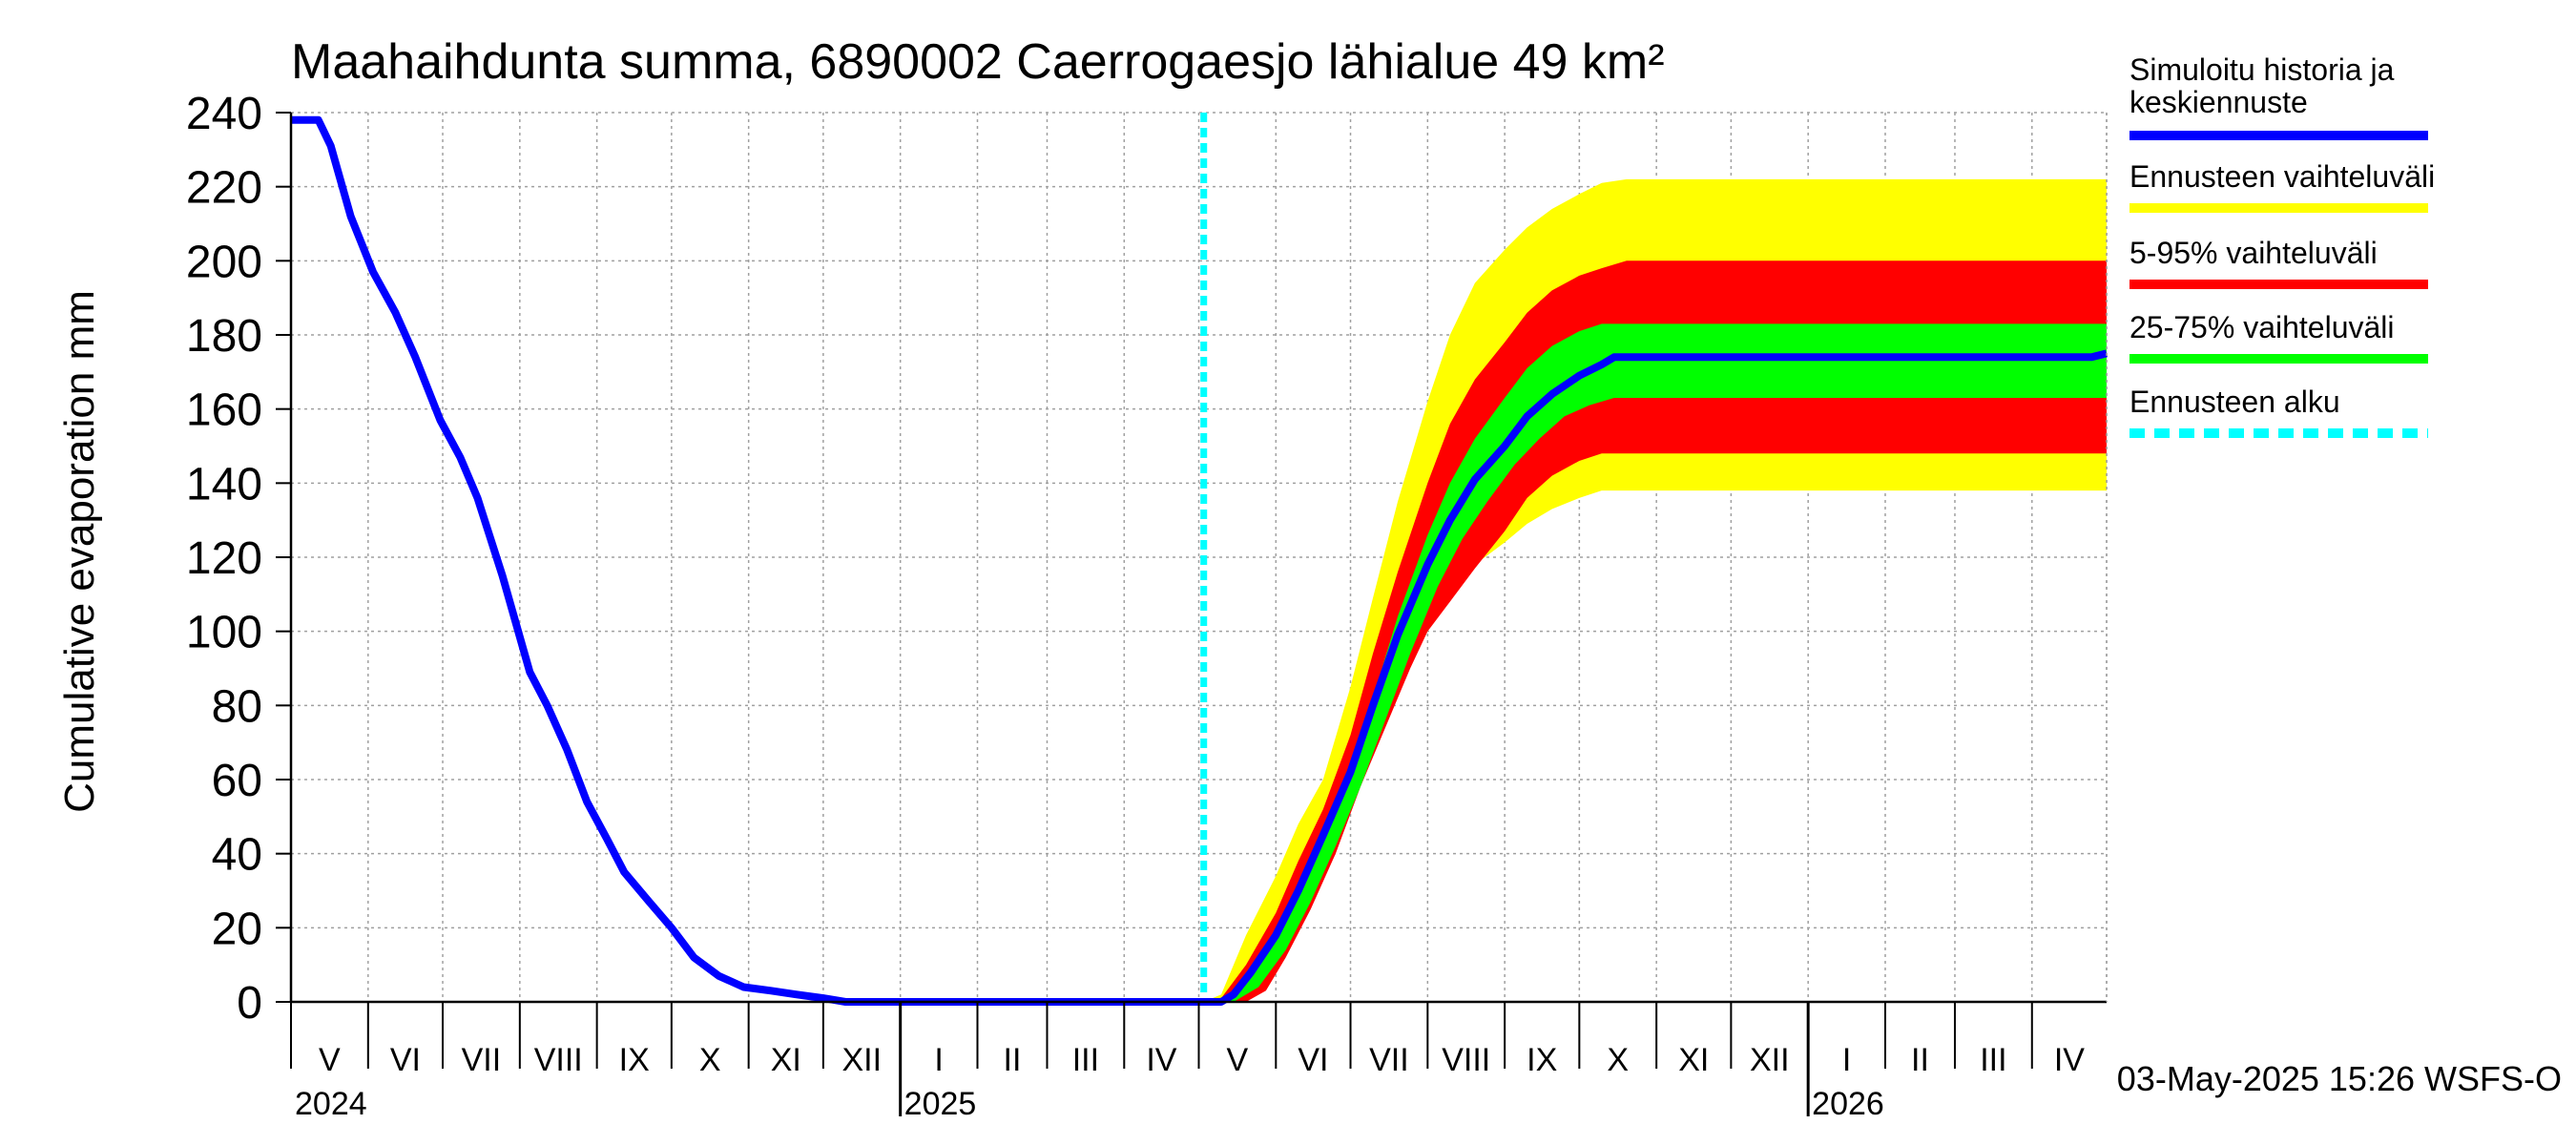  What do you see at coordinates (940, 1104) in the screenshot?
I see `x-year-label: 2025` at bounding box center [940, 1104].